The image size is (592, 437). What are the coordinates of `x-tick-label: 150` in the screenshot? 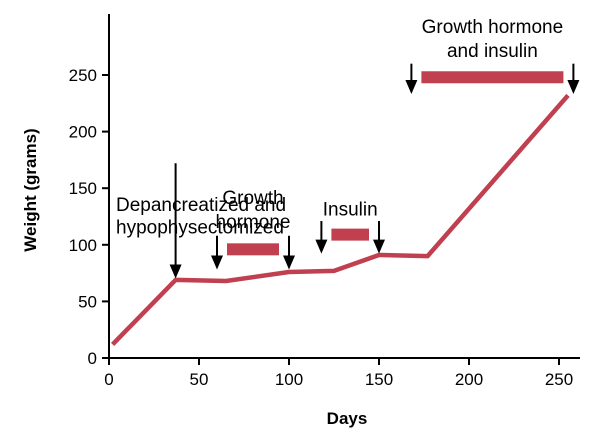 It's located at (379, 379).